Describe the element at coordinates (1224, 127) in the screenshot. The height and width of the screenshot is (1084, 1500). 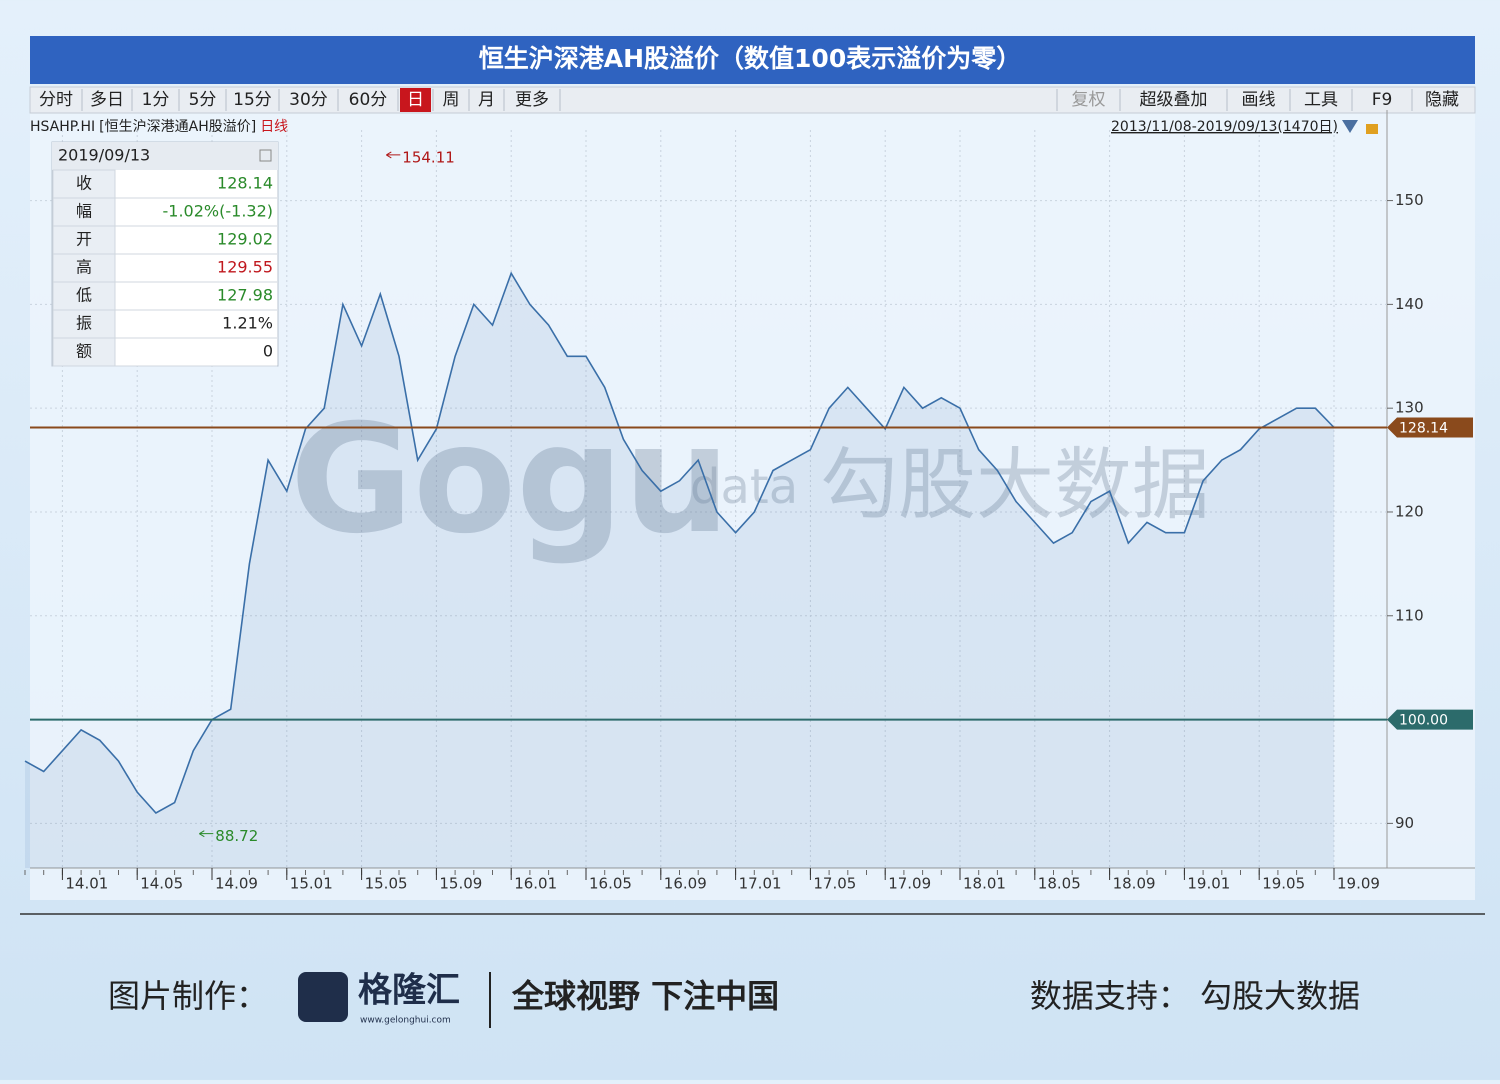
I see `date-range: 2013/11/08-2019/09/13(1470日)` at that location.